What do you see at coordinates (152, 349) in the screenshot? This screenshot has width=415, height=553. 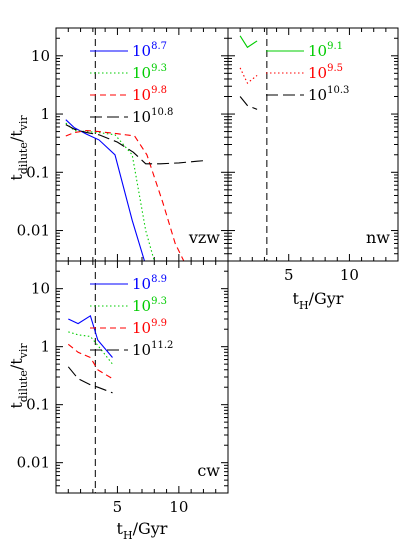 I see `legend-label: 1011.2` at bounding box center [152, 349].